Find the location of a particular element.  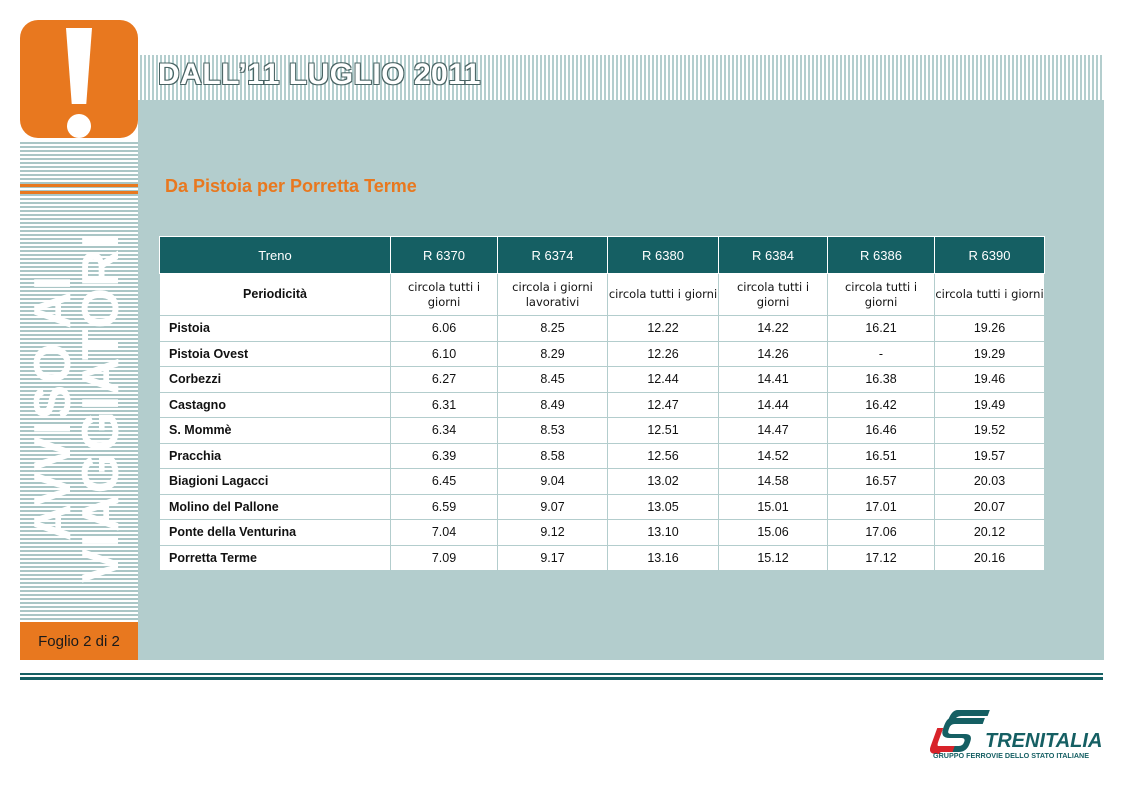

departure-time: 12.44 is located at coordinates (663, 379).